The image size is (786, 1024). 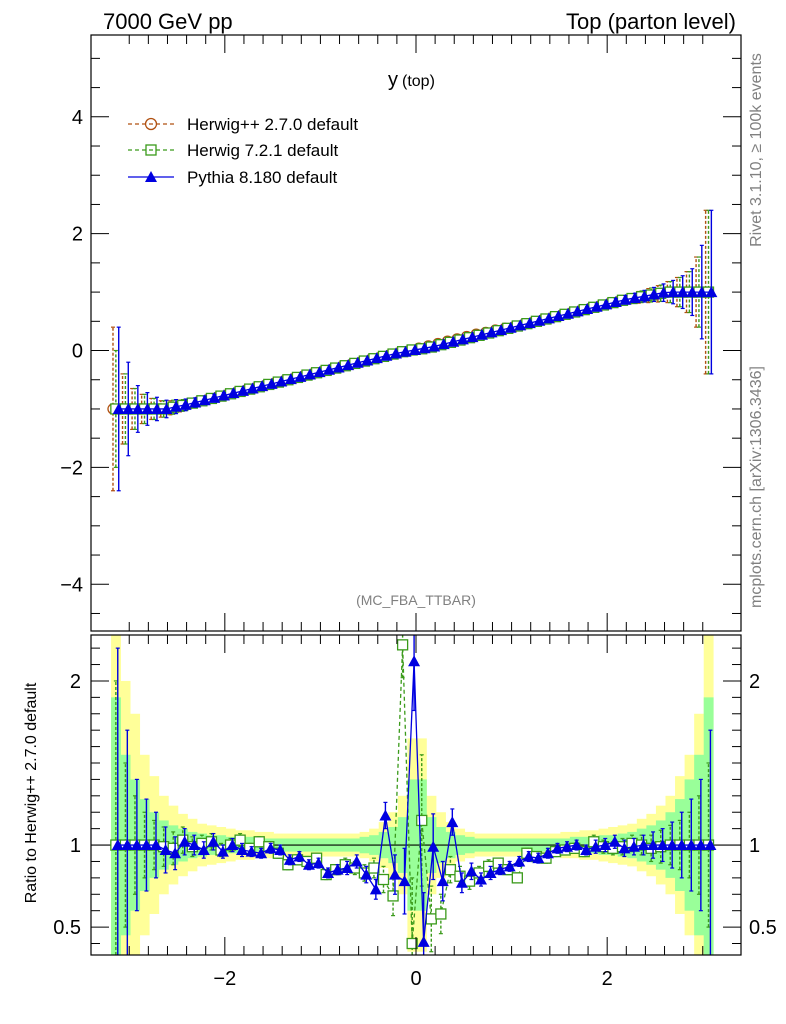 What do you see at coordinates (151, 150) in the screenshot?
I see `square-marker-icon` at bounding box center [151, 150].